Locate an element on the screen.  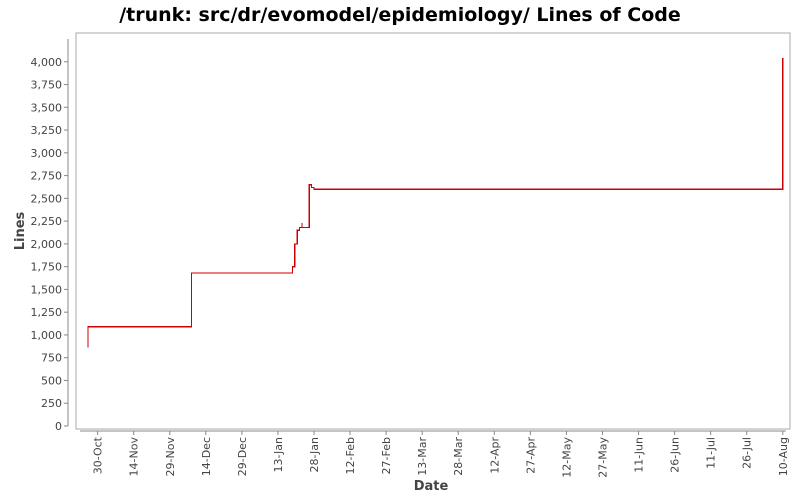
y-tick-label: 2,250 is located at coordinates (47, 221).